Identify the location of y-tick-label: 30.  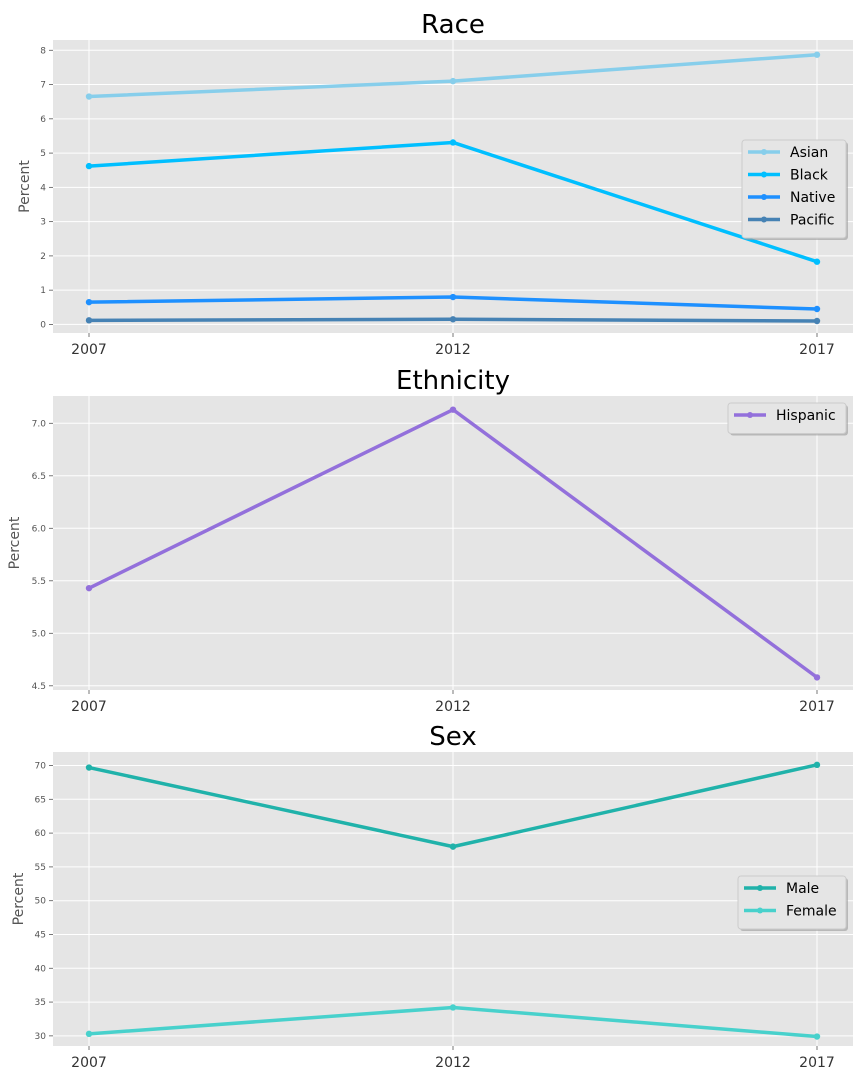
(41, 1037).